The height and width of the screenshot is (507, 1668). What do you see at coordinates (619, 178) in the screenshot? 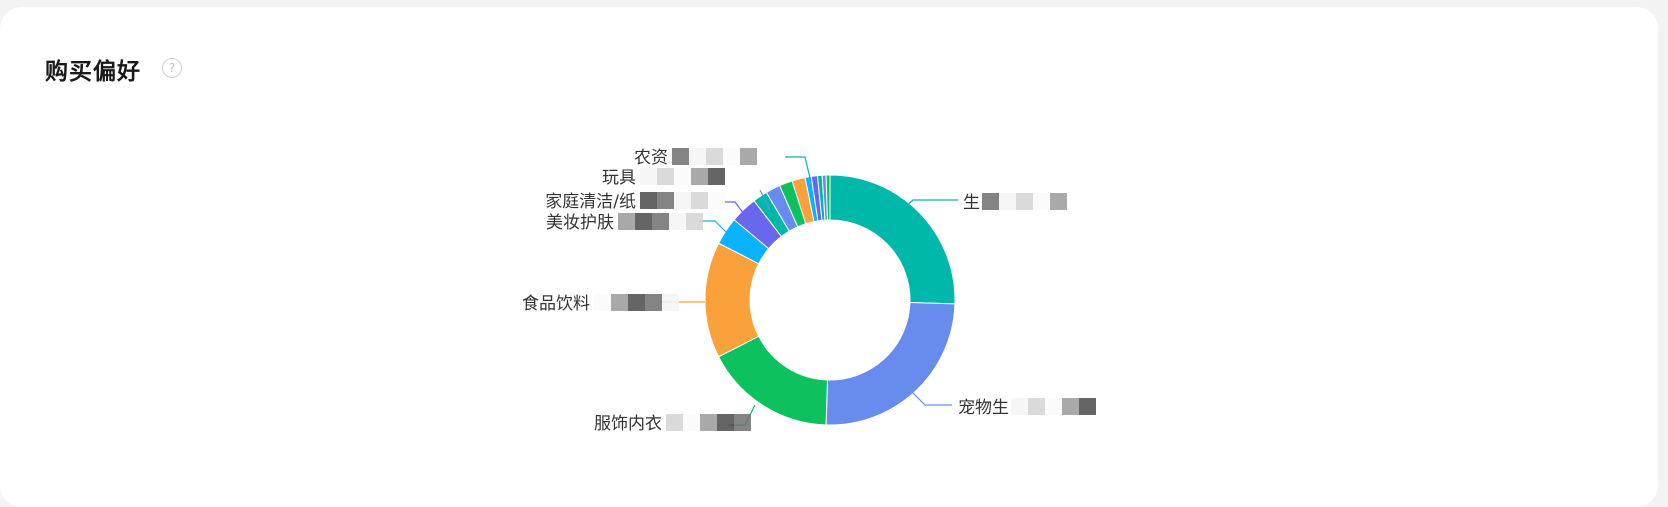
I see `slice-label: 玩具` at bounding box center [619, 178].